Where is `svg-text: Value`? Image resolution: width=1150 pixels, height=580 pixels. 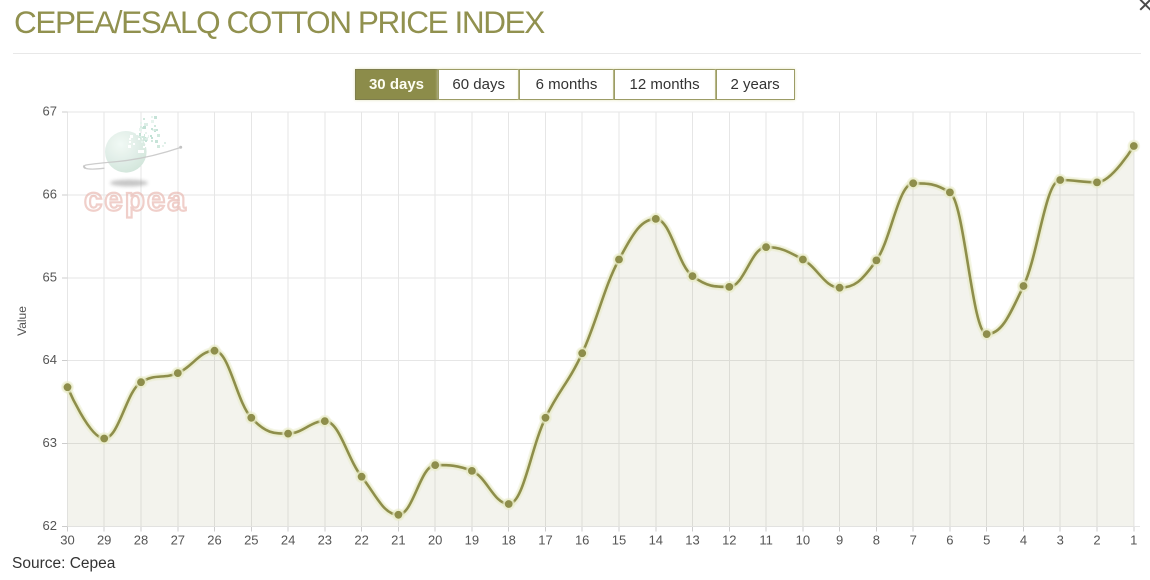 svg-text: Value is located at coordinates (22, 321).